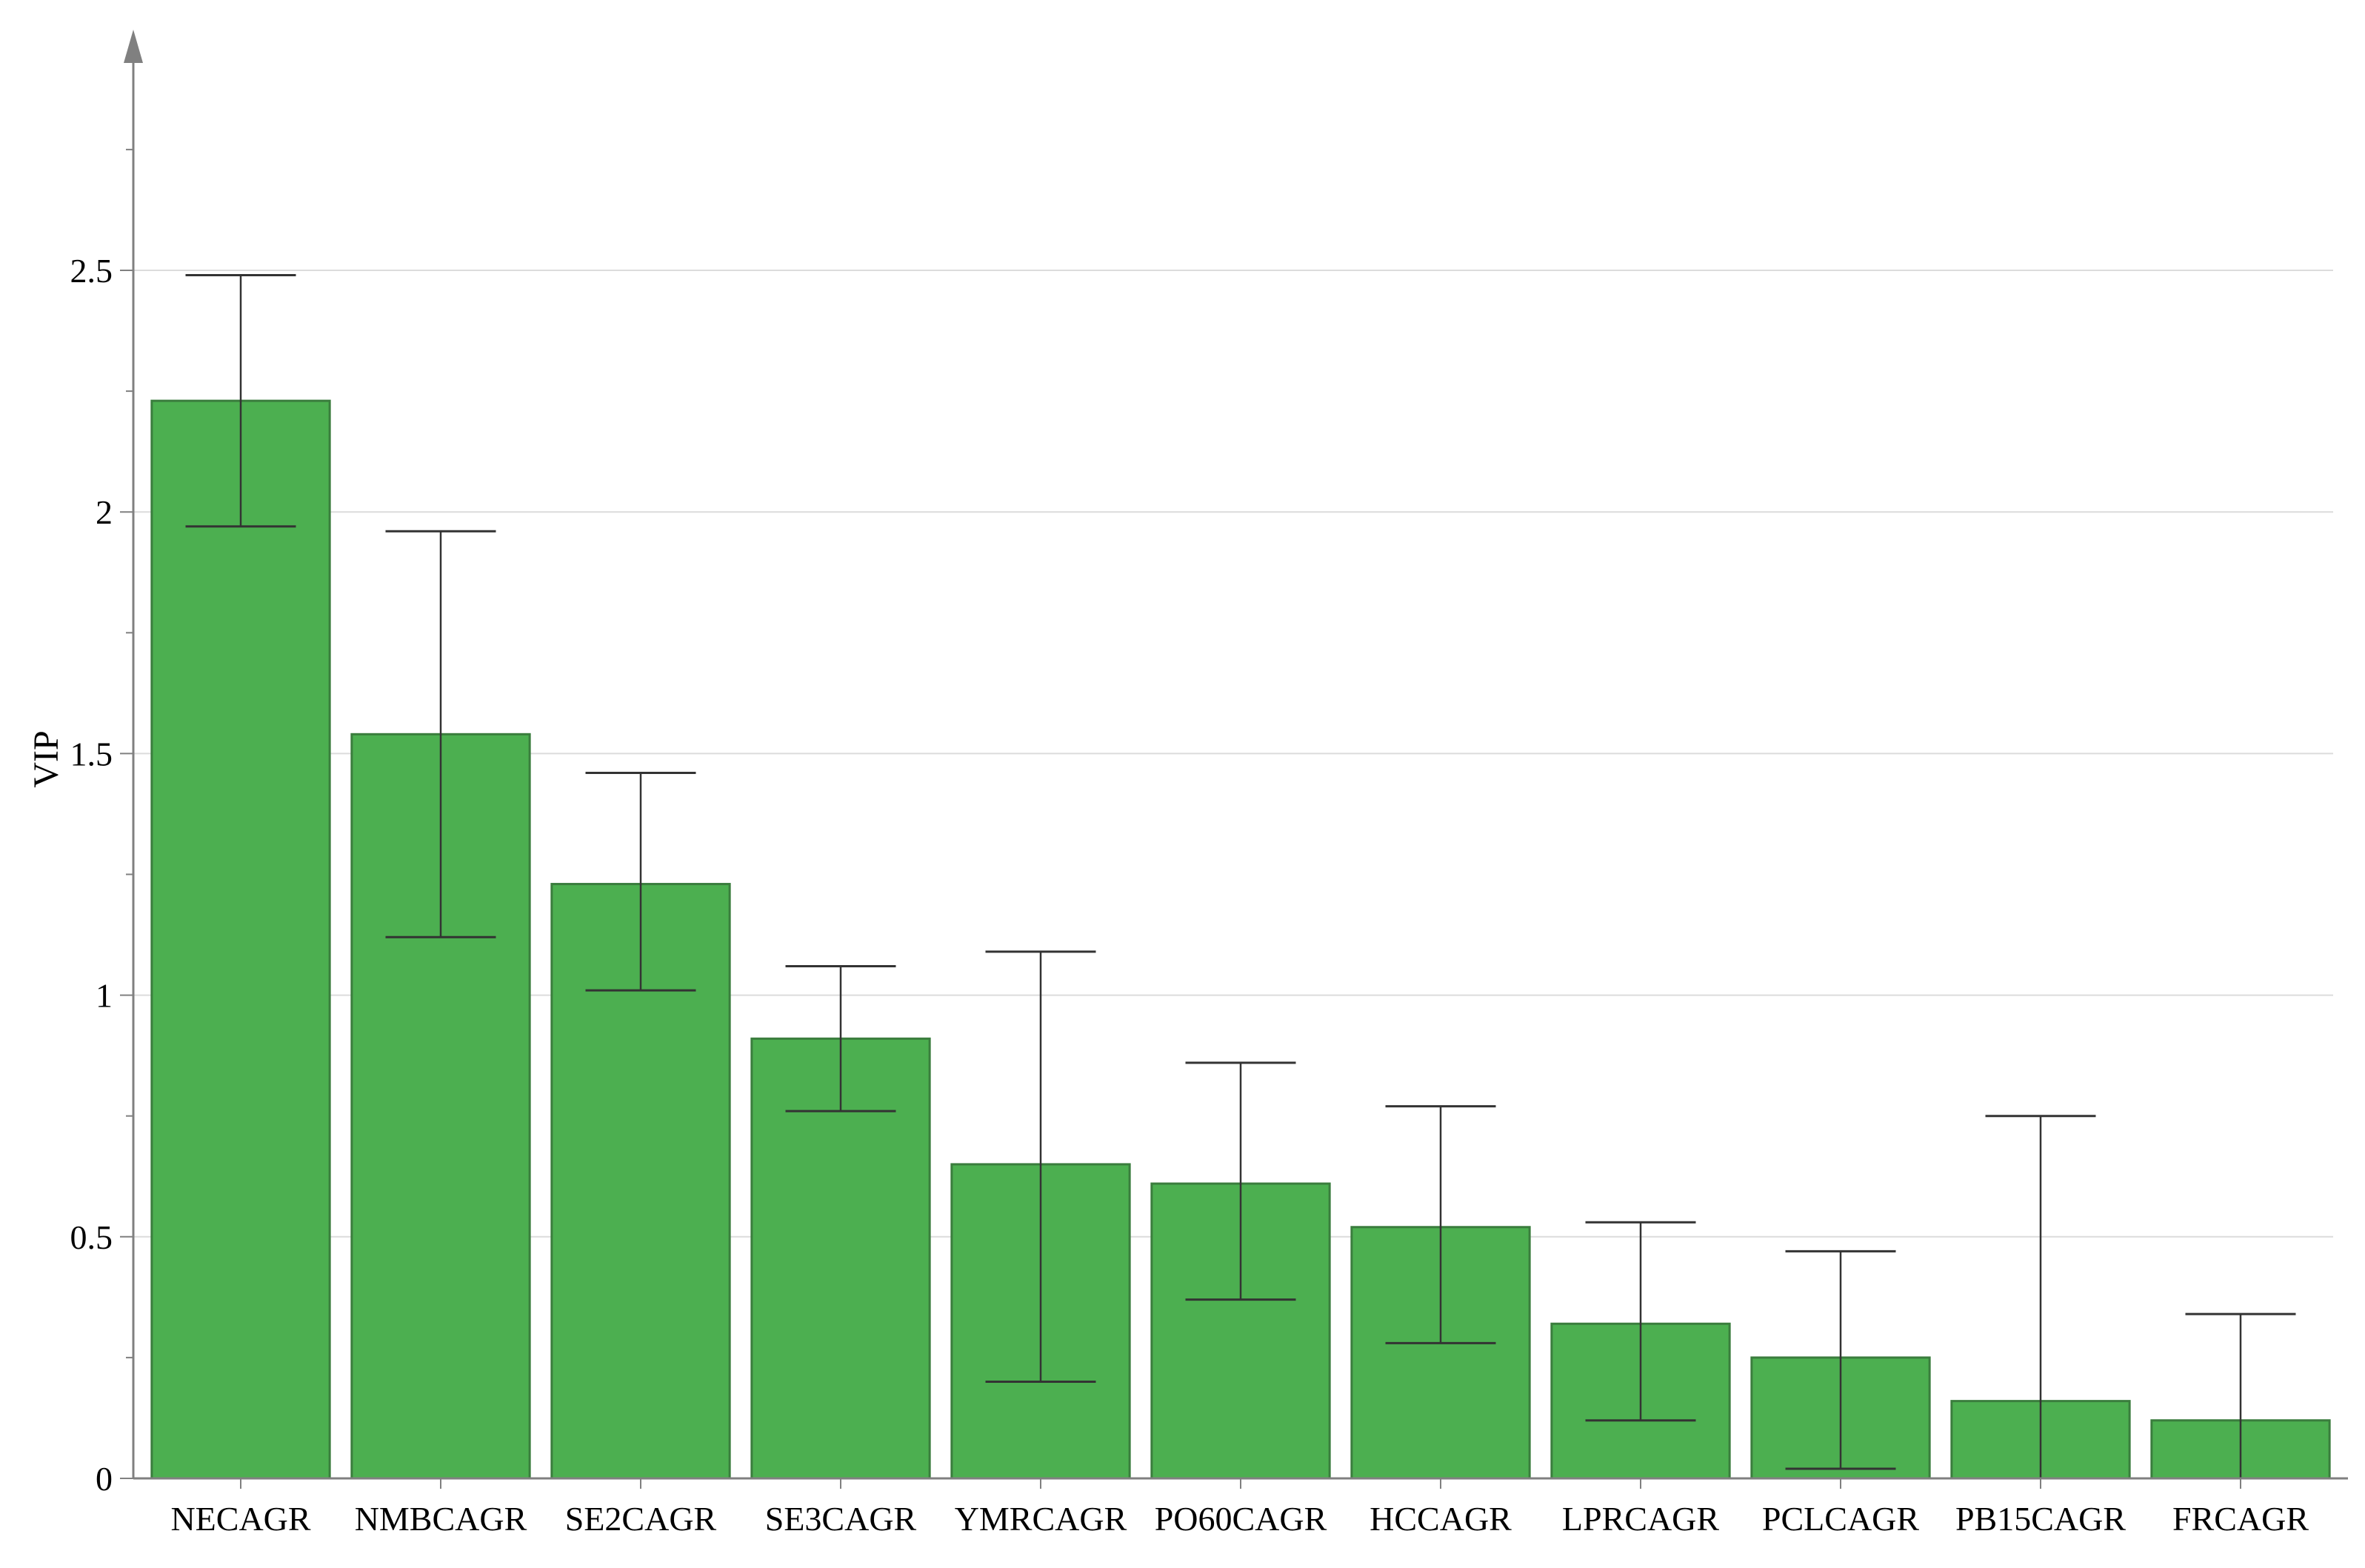  What do you see at coordinates (46, 759) in the screenshot?
I see `y-axis-title: VIP` at bounding box center [46, 759].